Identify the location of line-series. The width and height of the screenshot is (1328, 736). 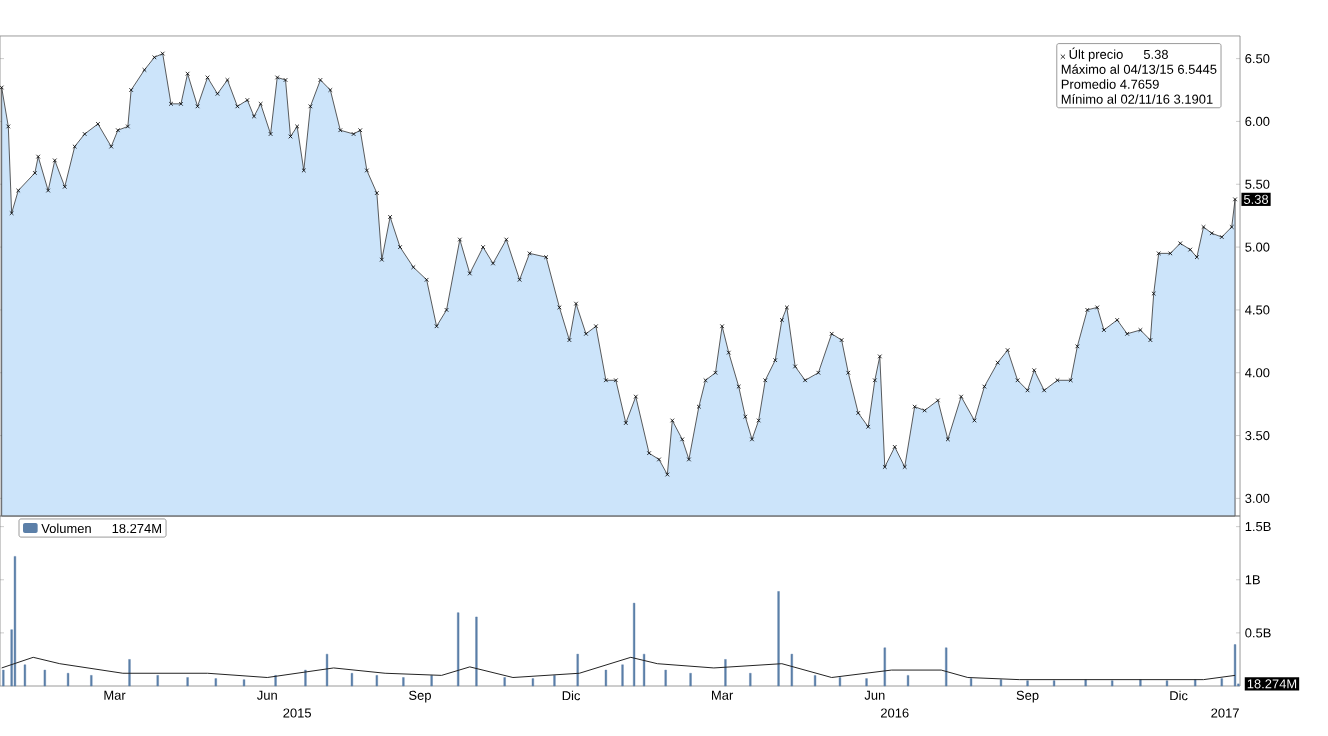
(618, 668).